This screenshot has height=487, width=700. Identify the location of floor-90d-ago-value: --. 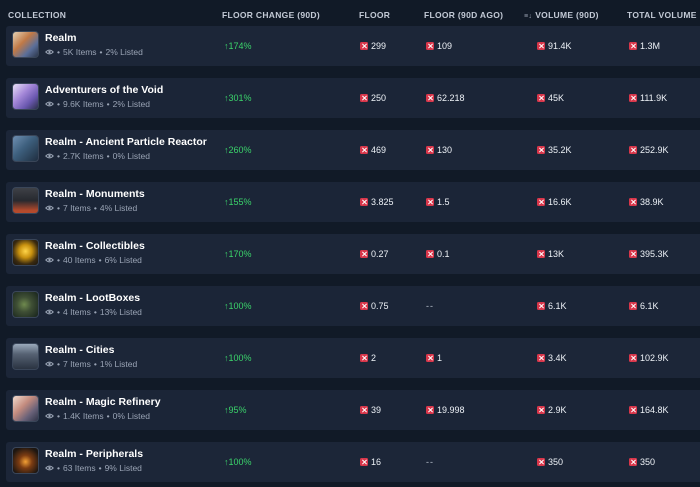
(430, 462).